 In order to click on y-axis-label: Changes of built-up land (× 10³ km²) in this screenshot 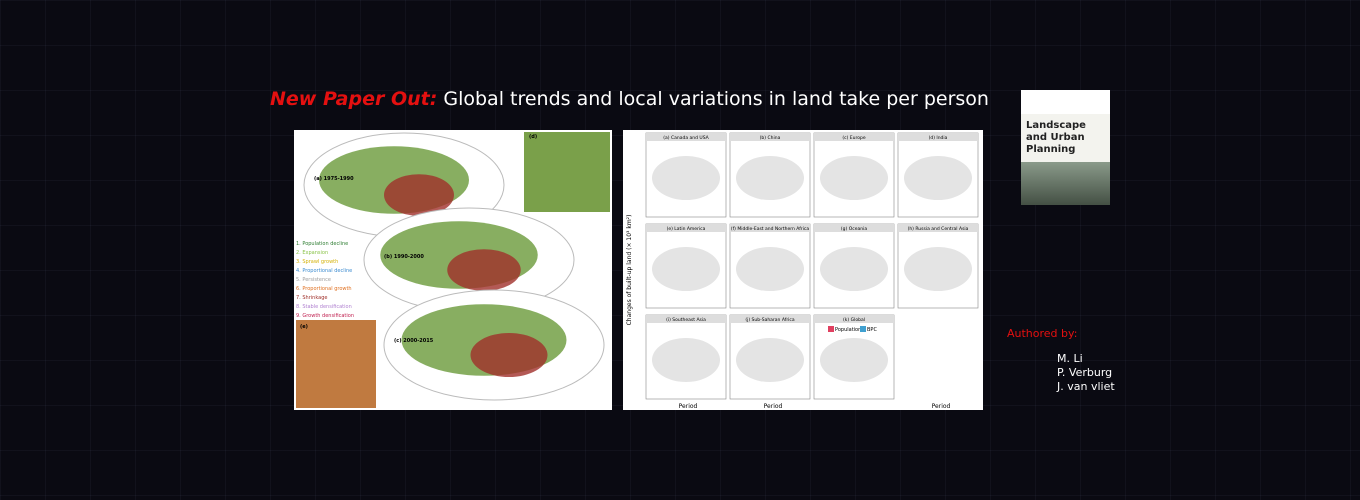, I will do `click(629, 270)`.